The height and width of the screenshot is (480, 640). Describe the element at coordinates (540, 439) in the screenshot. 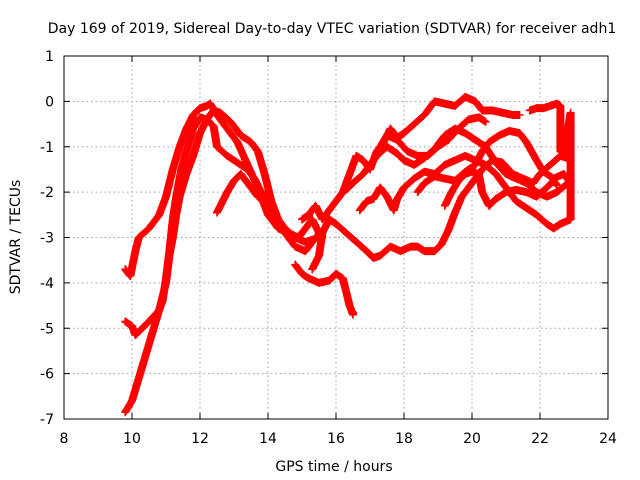

I see `x-tick-label: 22` at that location.